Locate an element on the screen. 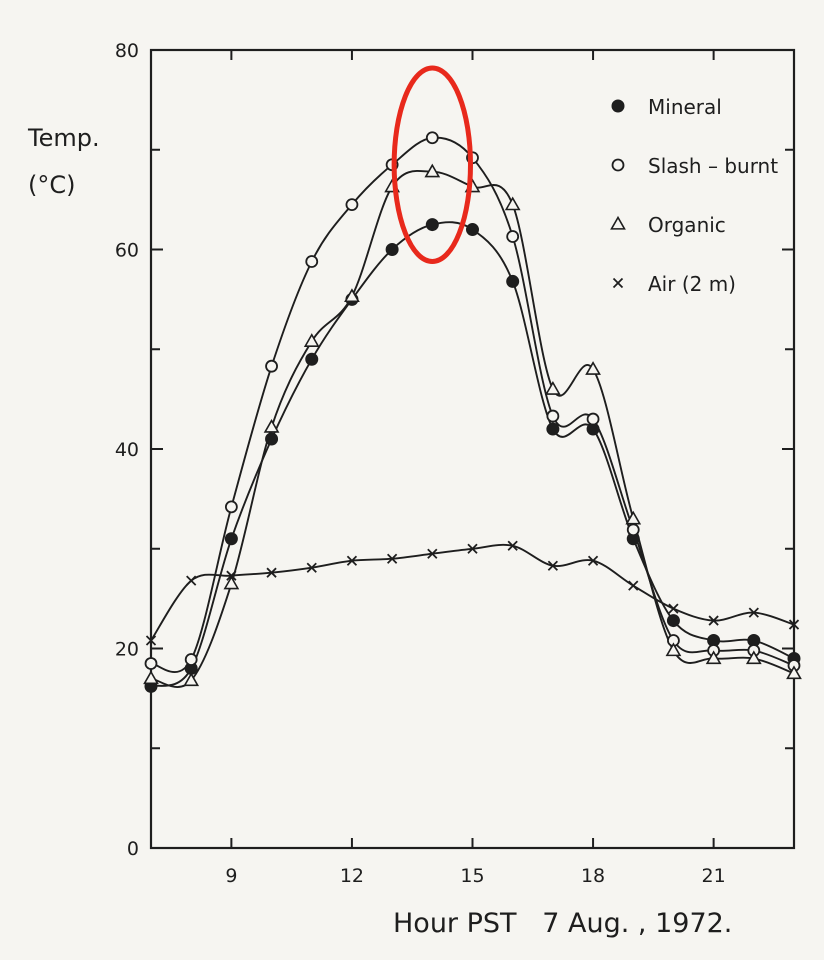 The width and height of the screenshot is (824, 960). legend: Mineral Slash – burnt Organic Air (2 m) is located at coordinates (694, 195).